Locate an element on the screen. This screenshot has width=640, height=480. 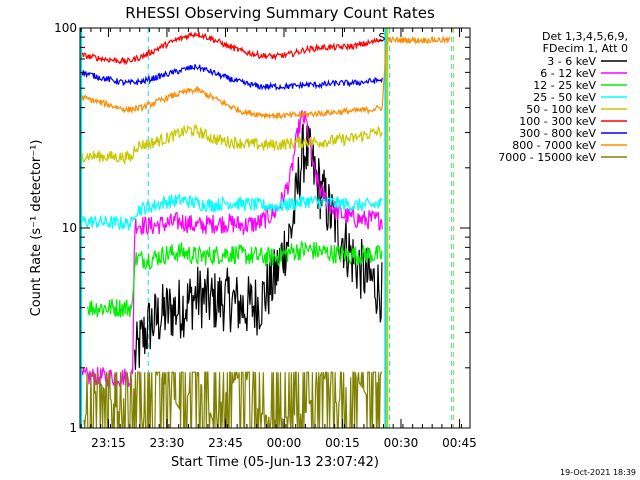
legend-entry: 6 - 12 keV is located at coordinates (583, 73).